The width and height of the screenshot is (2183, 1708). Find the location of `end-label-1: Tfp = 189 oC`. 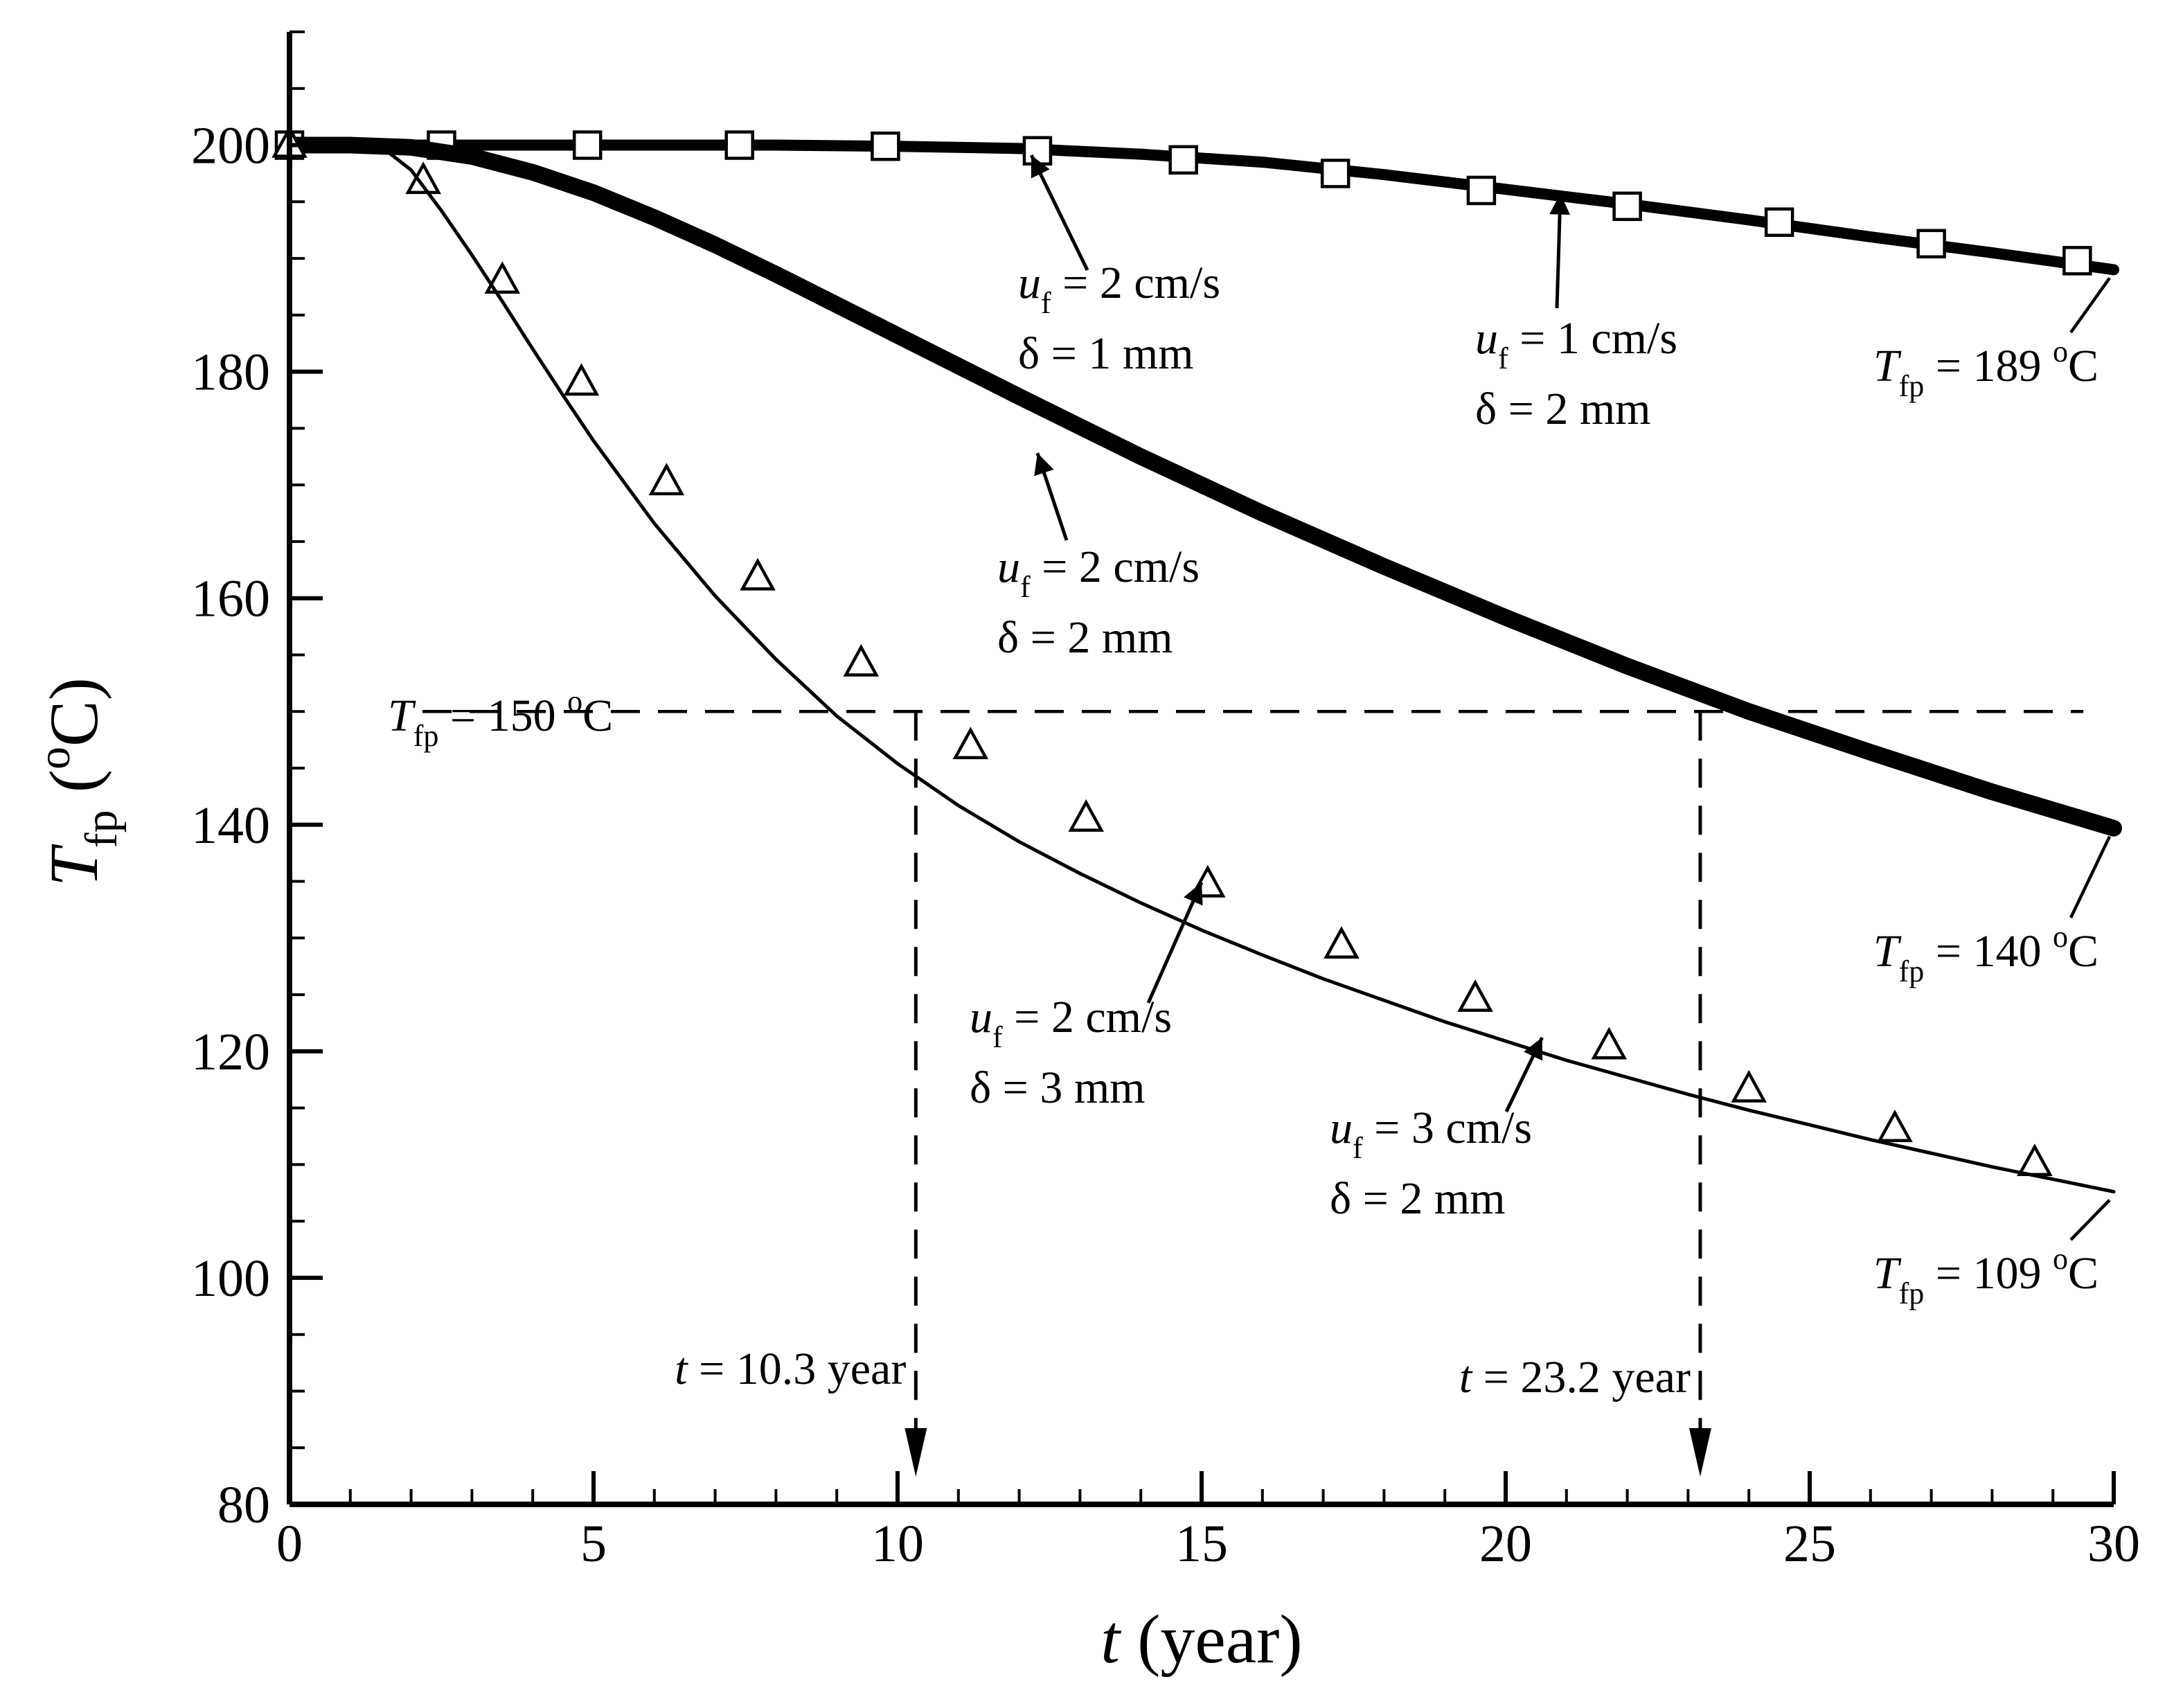

end-label-1: Tfp = 189 oC is located at coordinates (1986, 369).